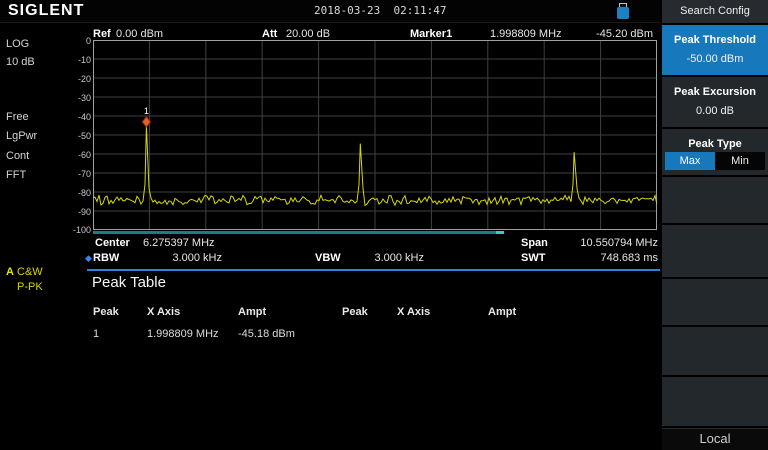 The image size is (768, 450). What do you see at coordinates (431, 34) in the screenshot?
I see `marker-label: Marker1` at bounding box center [431, 34].